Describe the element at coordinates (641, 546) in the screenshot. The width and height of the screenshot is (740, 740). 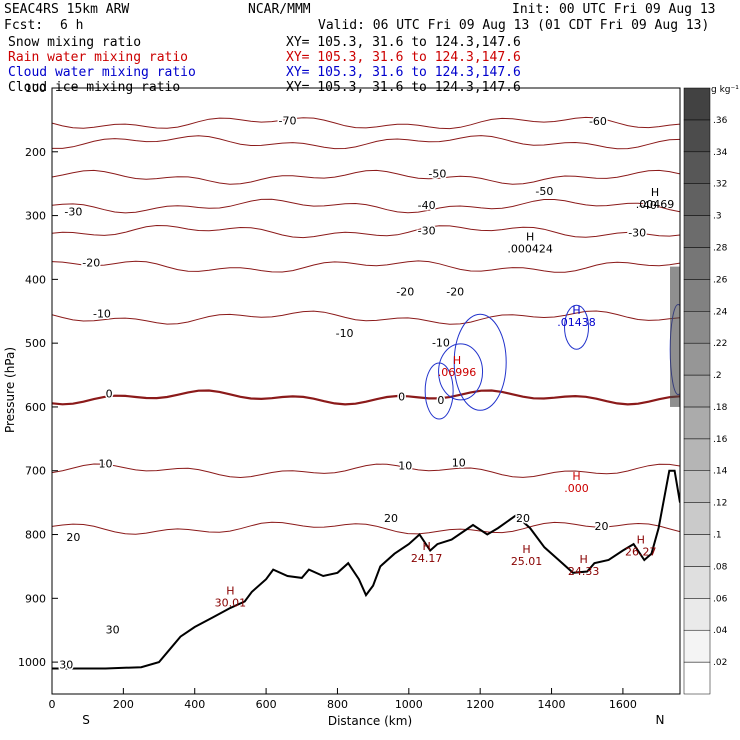
I see `extremum-marker: H26.27` at that location.